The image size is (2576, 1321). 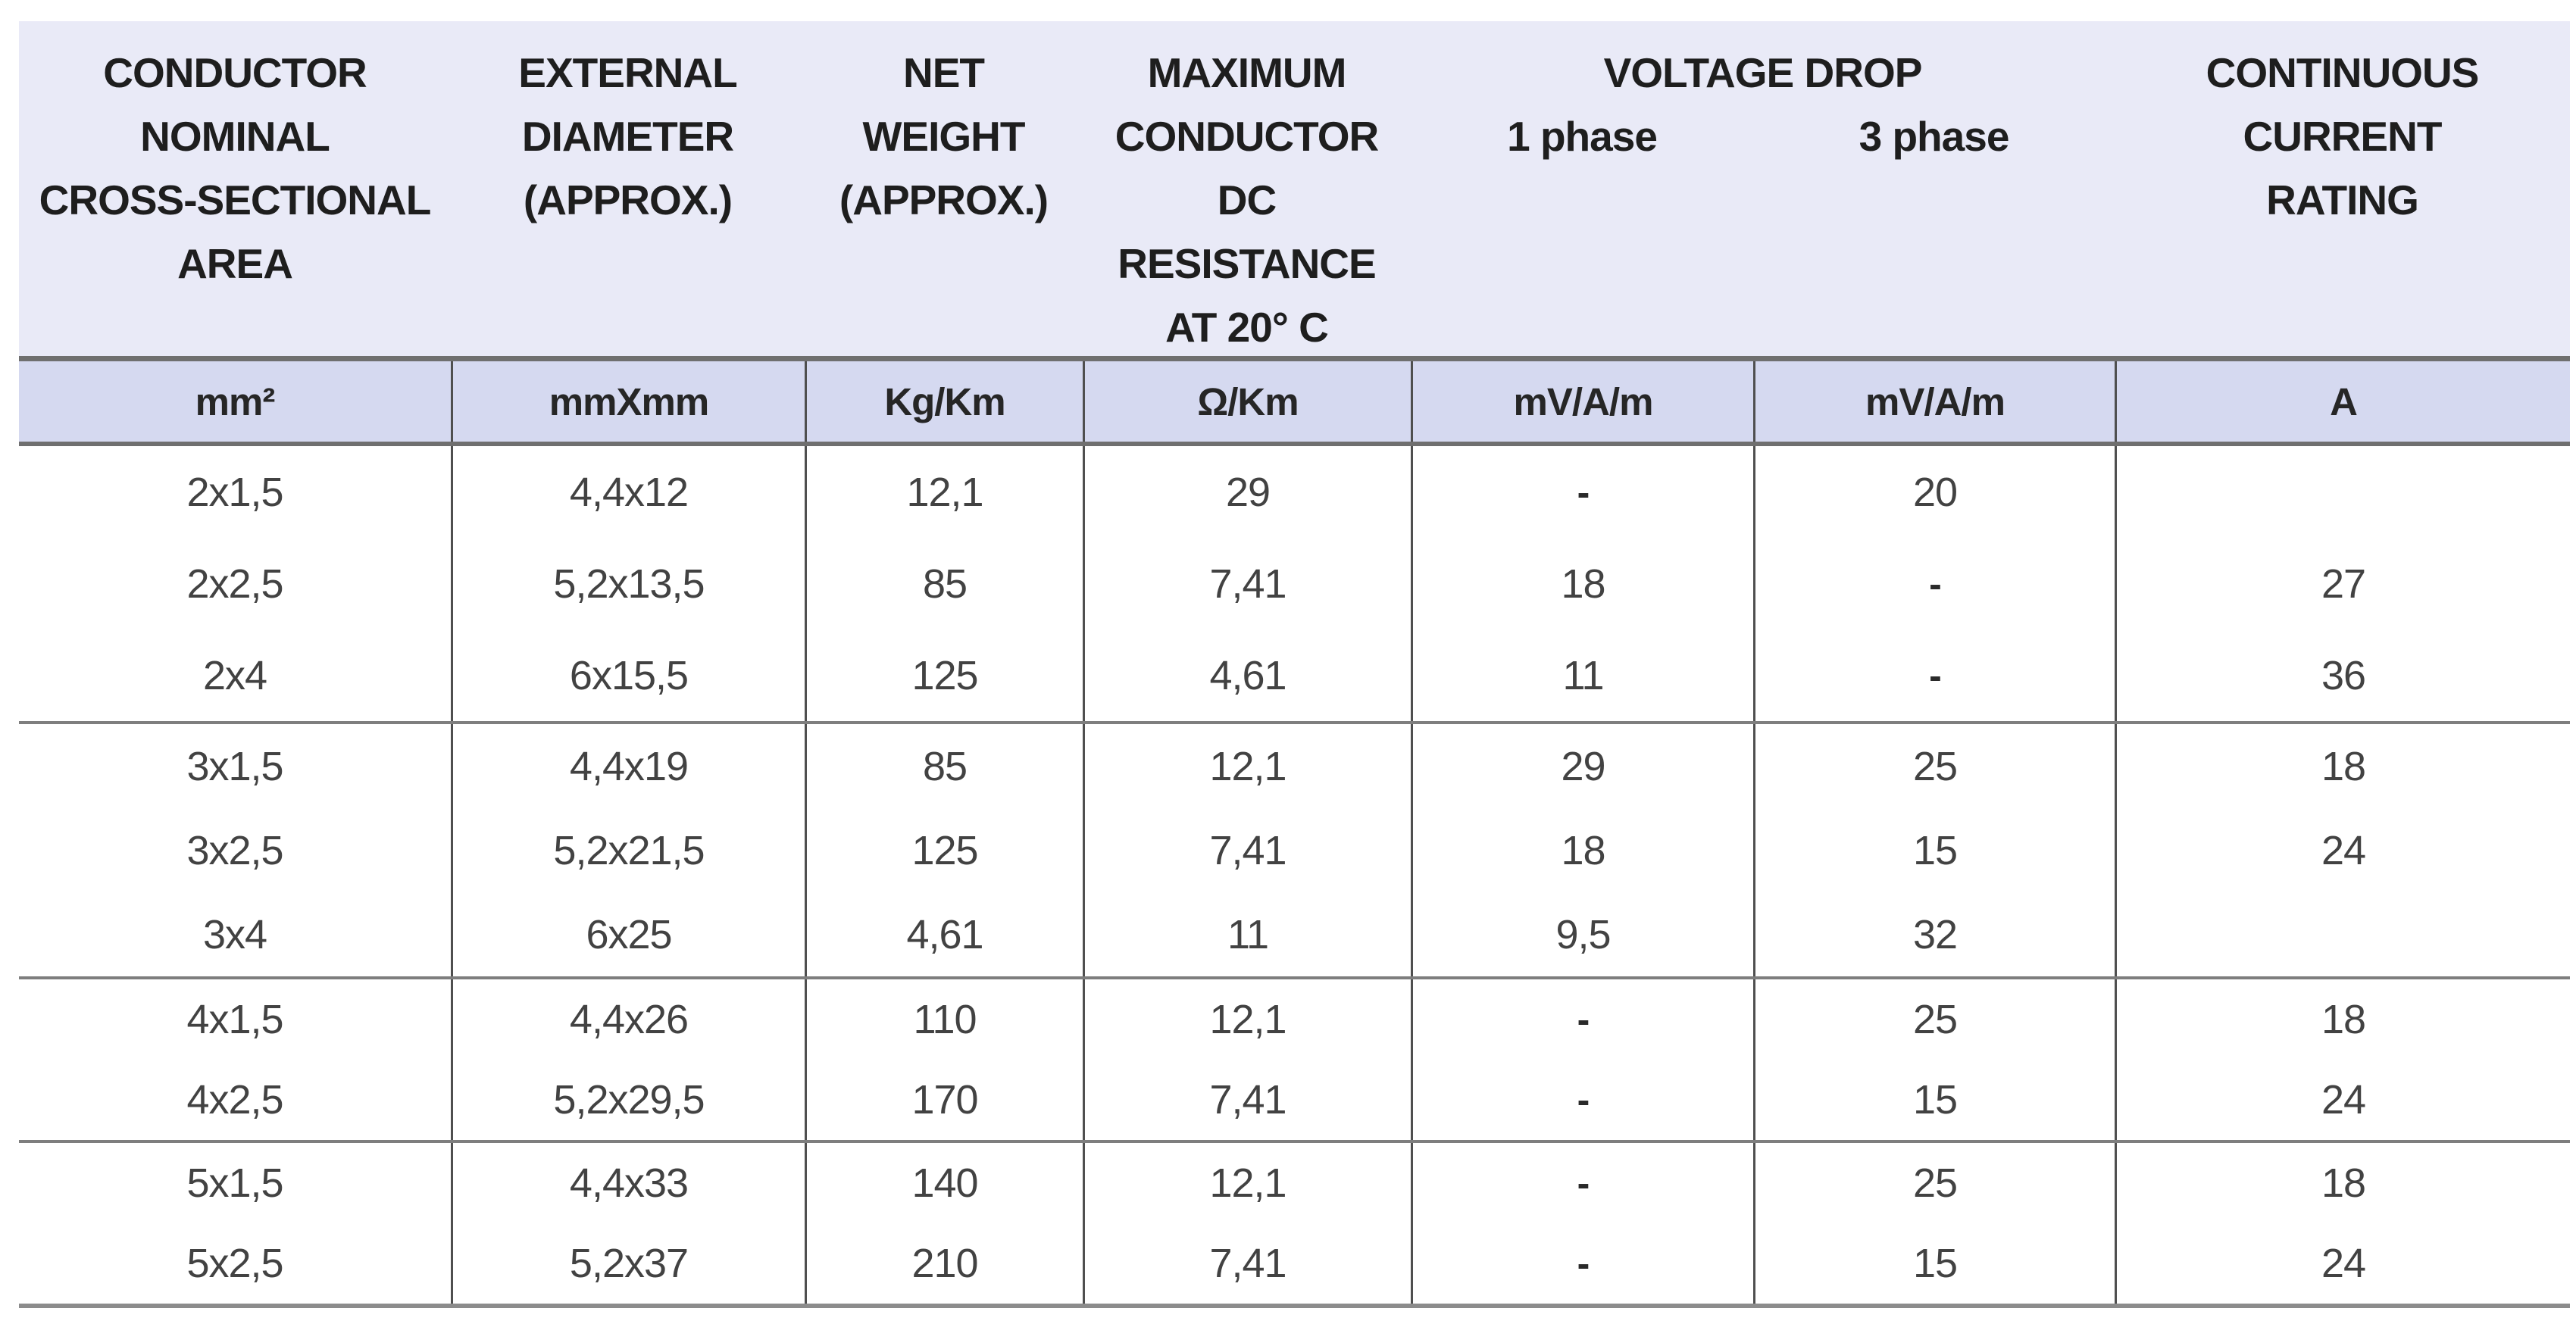 I want to click on header-line: AREA, so click(x=235, y=263).